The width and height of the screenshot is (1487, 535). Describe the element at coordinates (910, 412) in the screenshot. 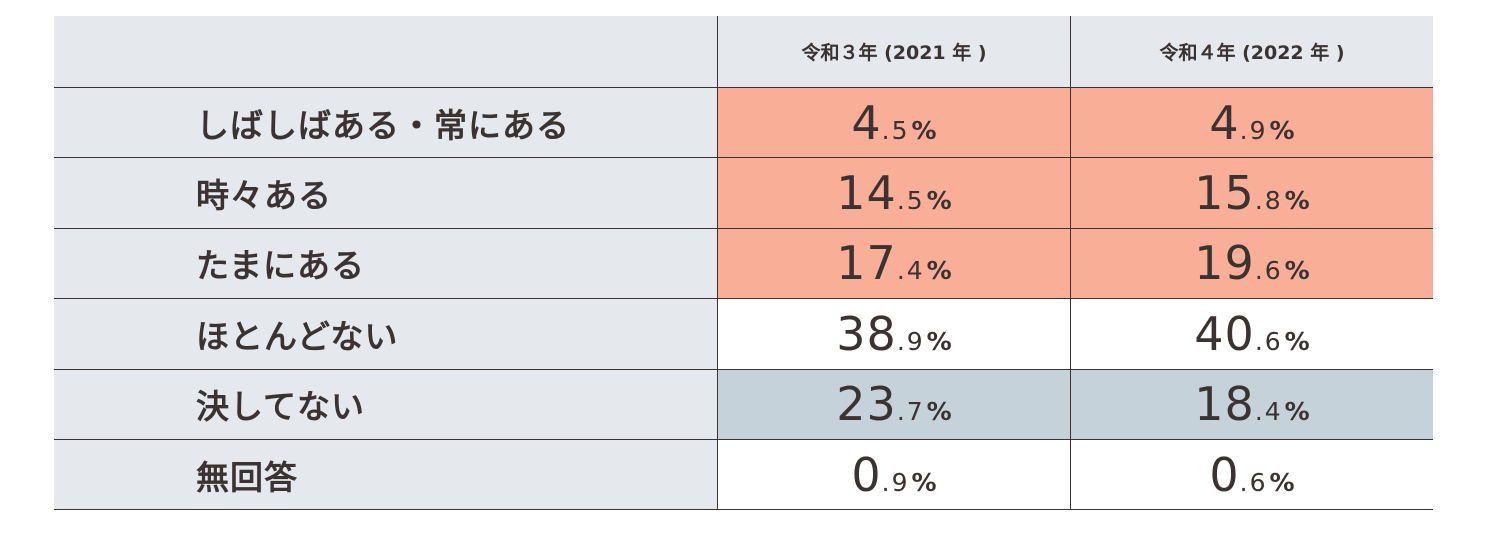

I see `value-decimal: .7` at that location.